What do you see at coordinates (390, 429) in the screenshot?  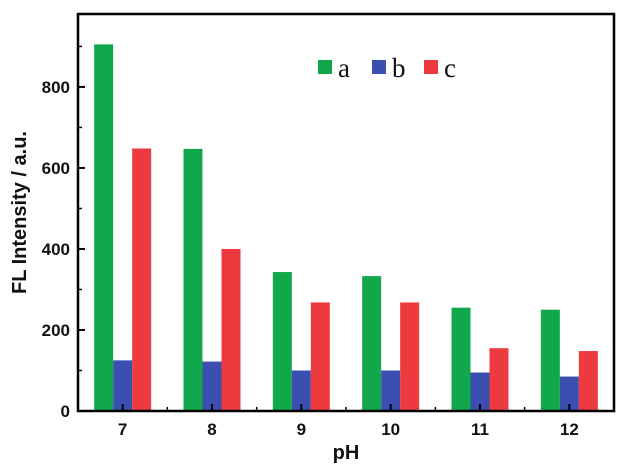 I see `x-tick-label: 10` at bounding box center [390, 429].